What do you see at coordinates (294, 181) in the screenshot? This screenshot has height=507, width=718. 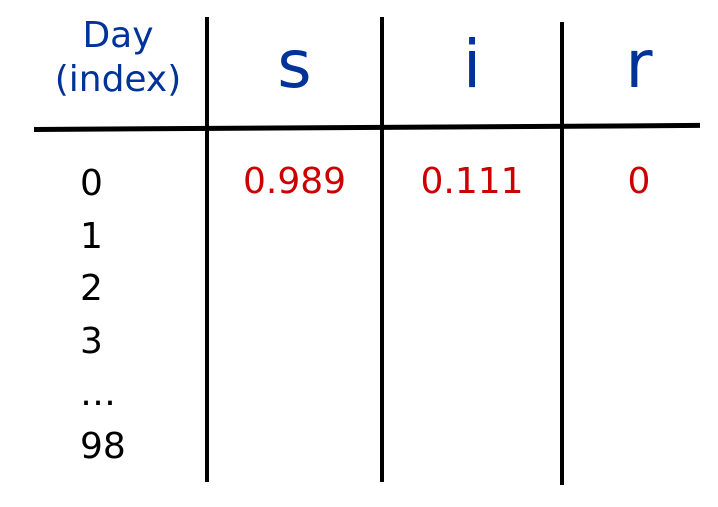 I see `s-value-day-0: 0.989` at bounding box center [294, 181].